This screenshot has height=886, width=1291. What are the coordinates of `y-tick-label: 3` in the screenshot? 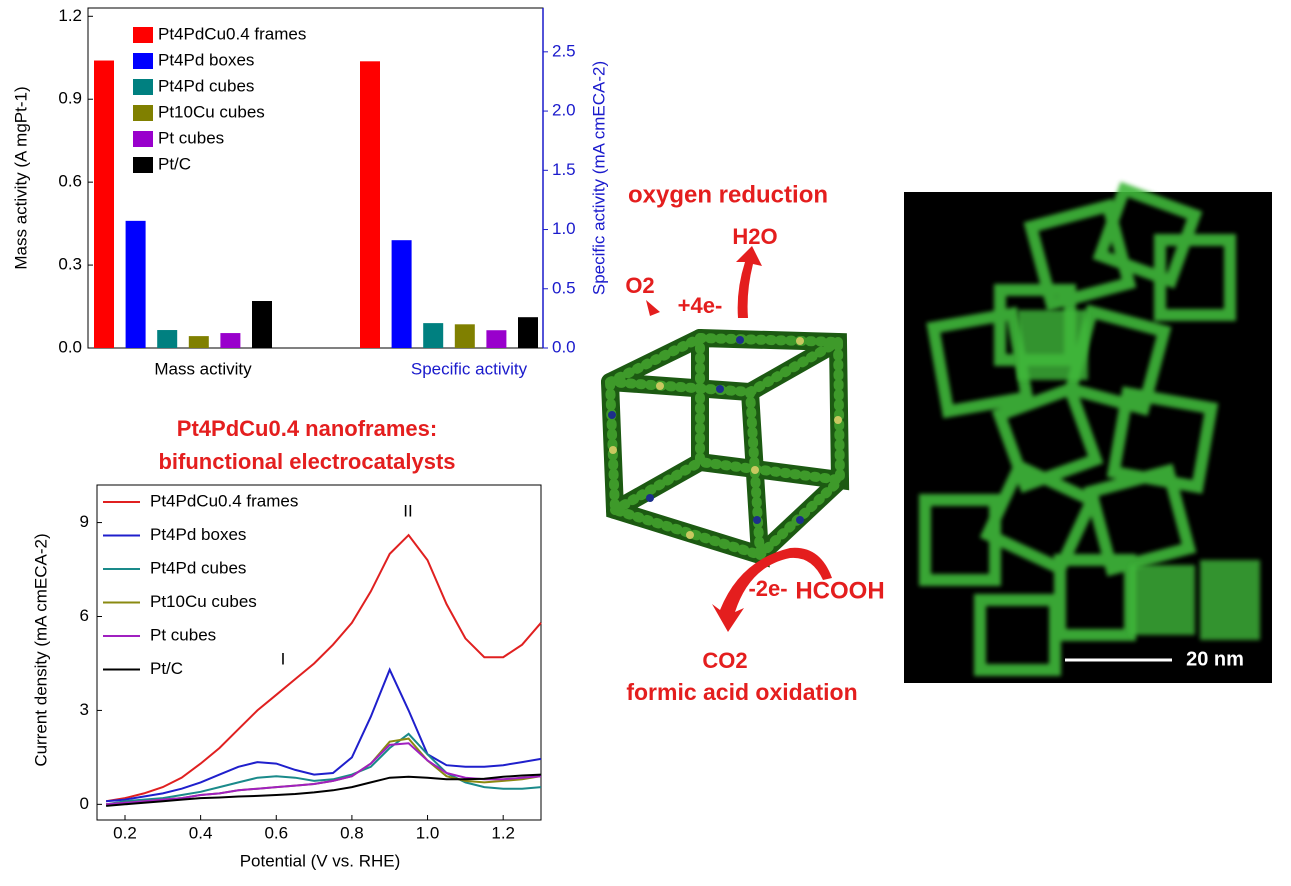 It's located at (84, 709).